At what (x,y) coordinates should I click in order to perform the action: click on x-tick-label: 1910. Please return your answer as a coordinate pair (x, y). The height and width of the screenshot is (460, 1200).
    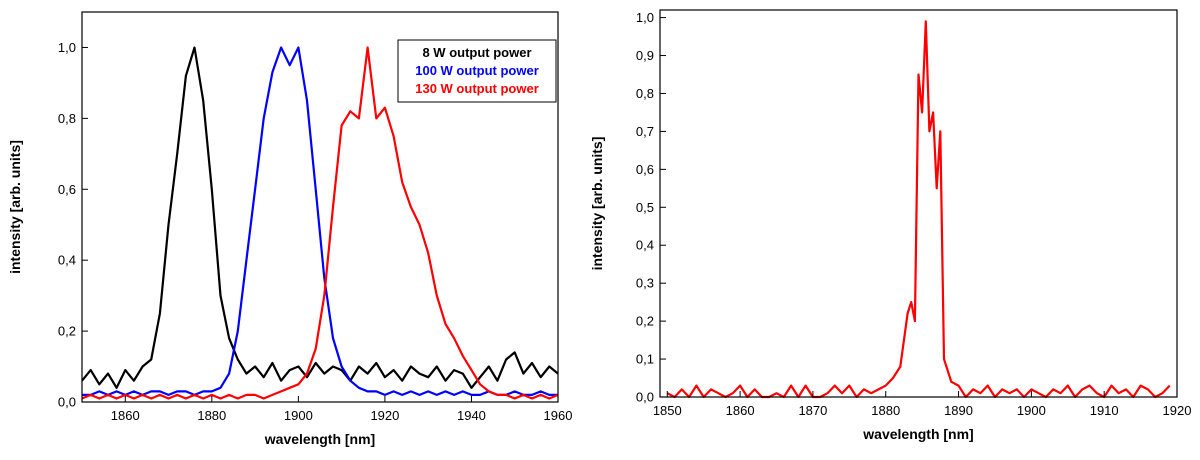
    Looking at the image, I should click on (1104, 410).